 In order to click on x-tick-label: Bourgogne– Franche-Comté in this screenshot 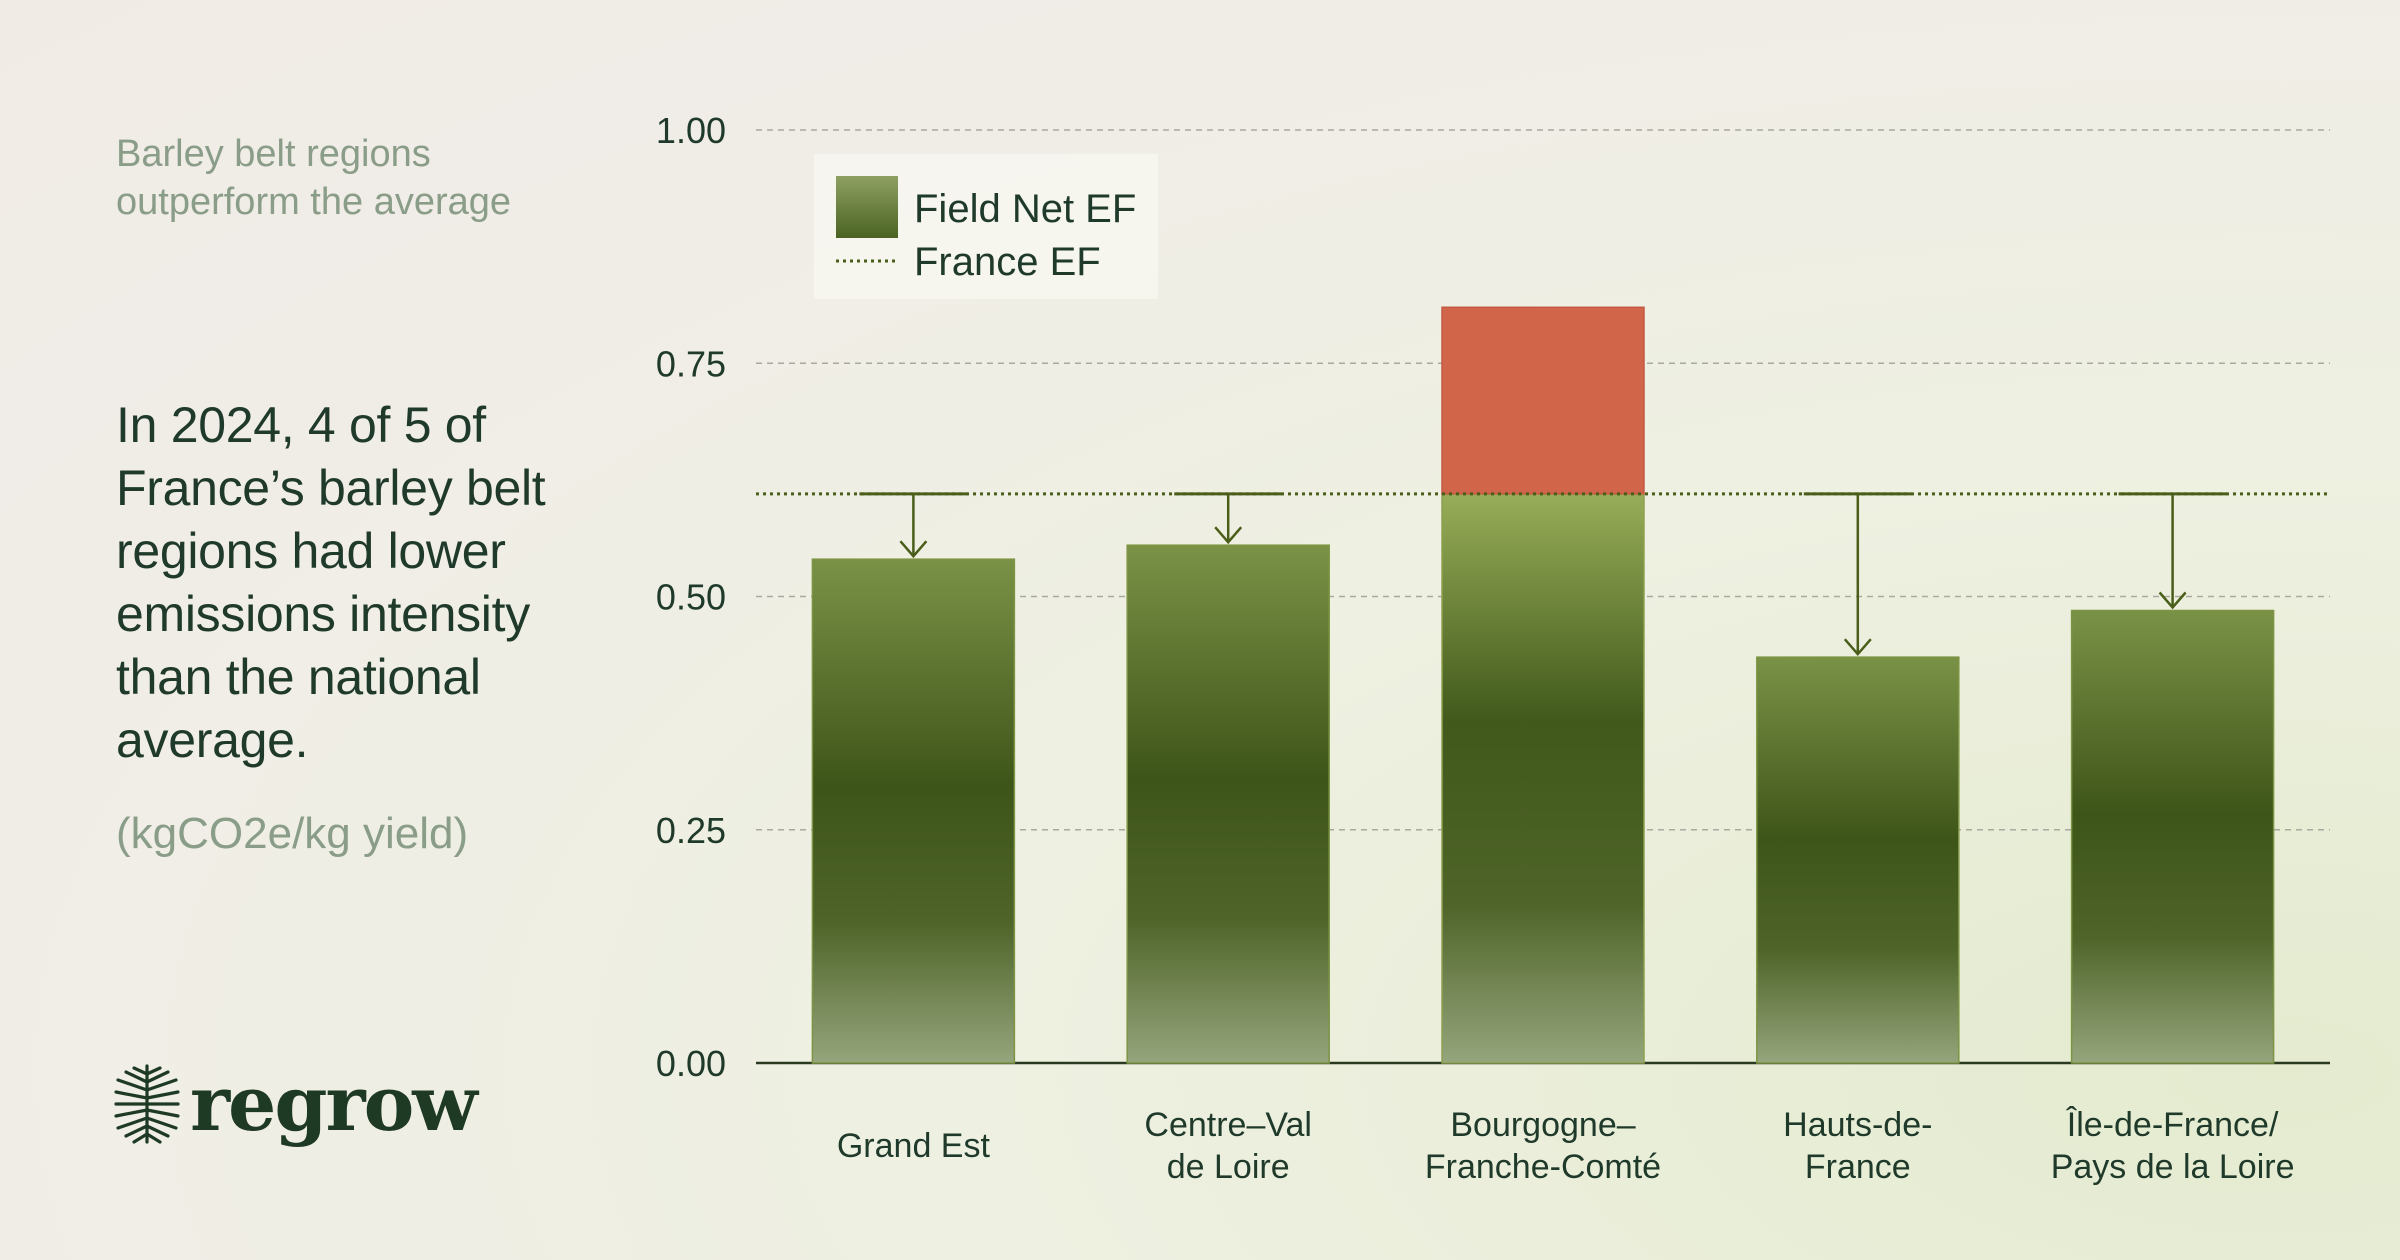, I will do `click(1543, 1146)`.